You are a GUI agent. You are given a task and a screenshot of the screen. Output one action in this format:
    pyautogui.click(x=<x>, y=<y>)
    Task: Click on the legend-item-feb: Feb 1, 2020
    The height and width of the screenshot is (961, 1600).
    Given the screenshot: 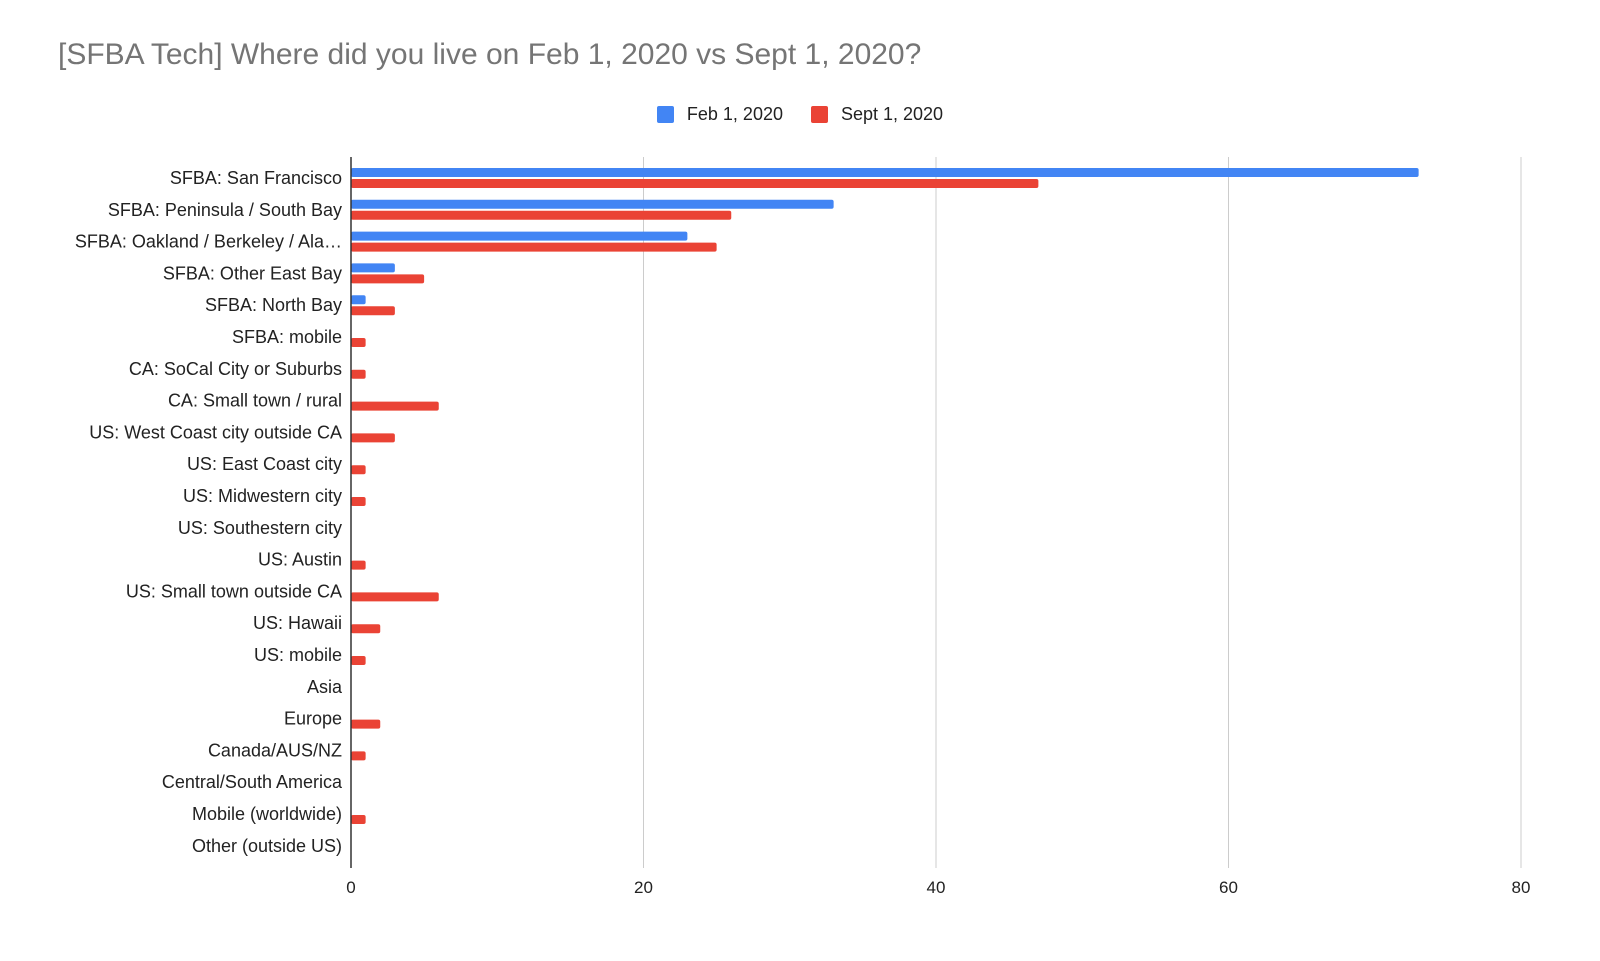 What is the action you would take?
    pyautogui.click(x=719, y=114)
    